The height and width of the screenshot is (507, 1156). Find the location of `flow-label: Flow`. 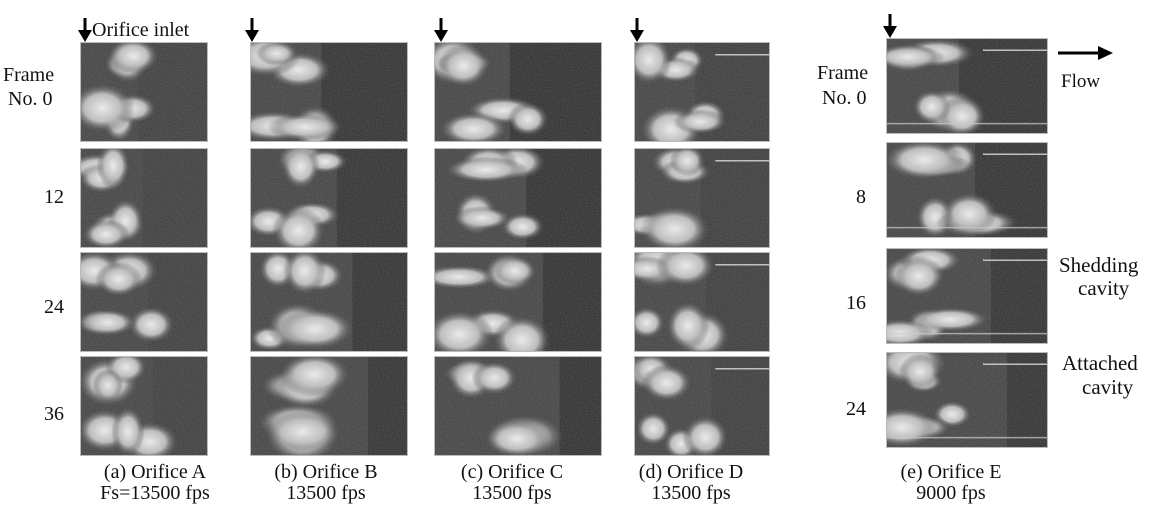

flow-label: Flow is located at coordinates (1081, 81).